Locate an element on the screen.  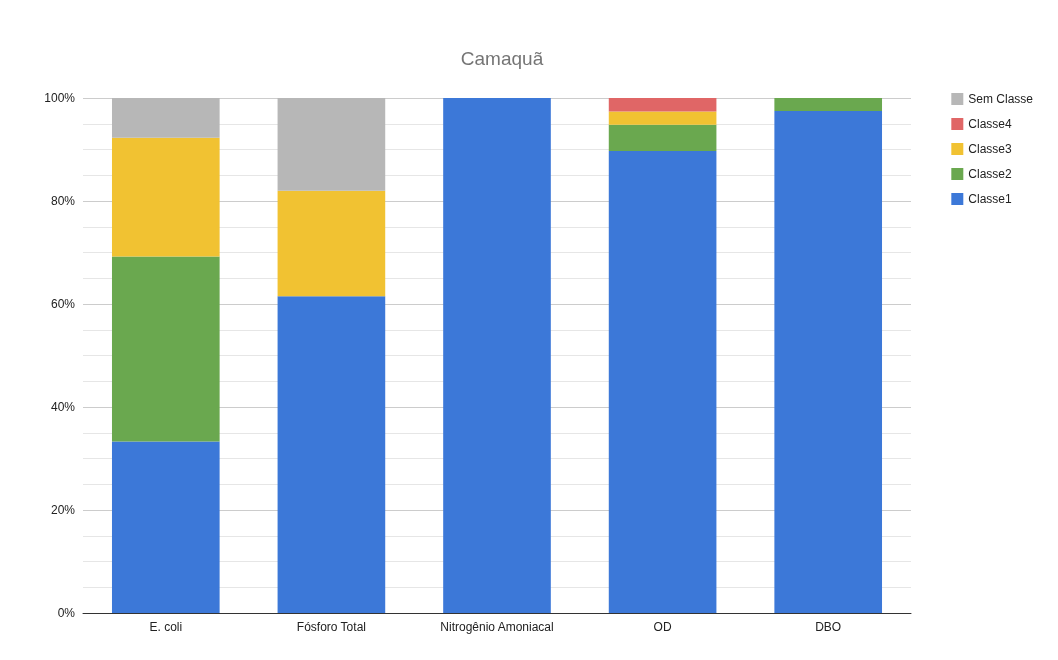
x-tick-label: Fósforo Total is located at coordinates (331, 627).